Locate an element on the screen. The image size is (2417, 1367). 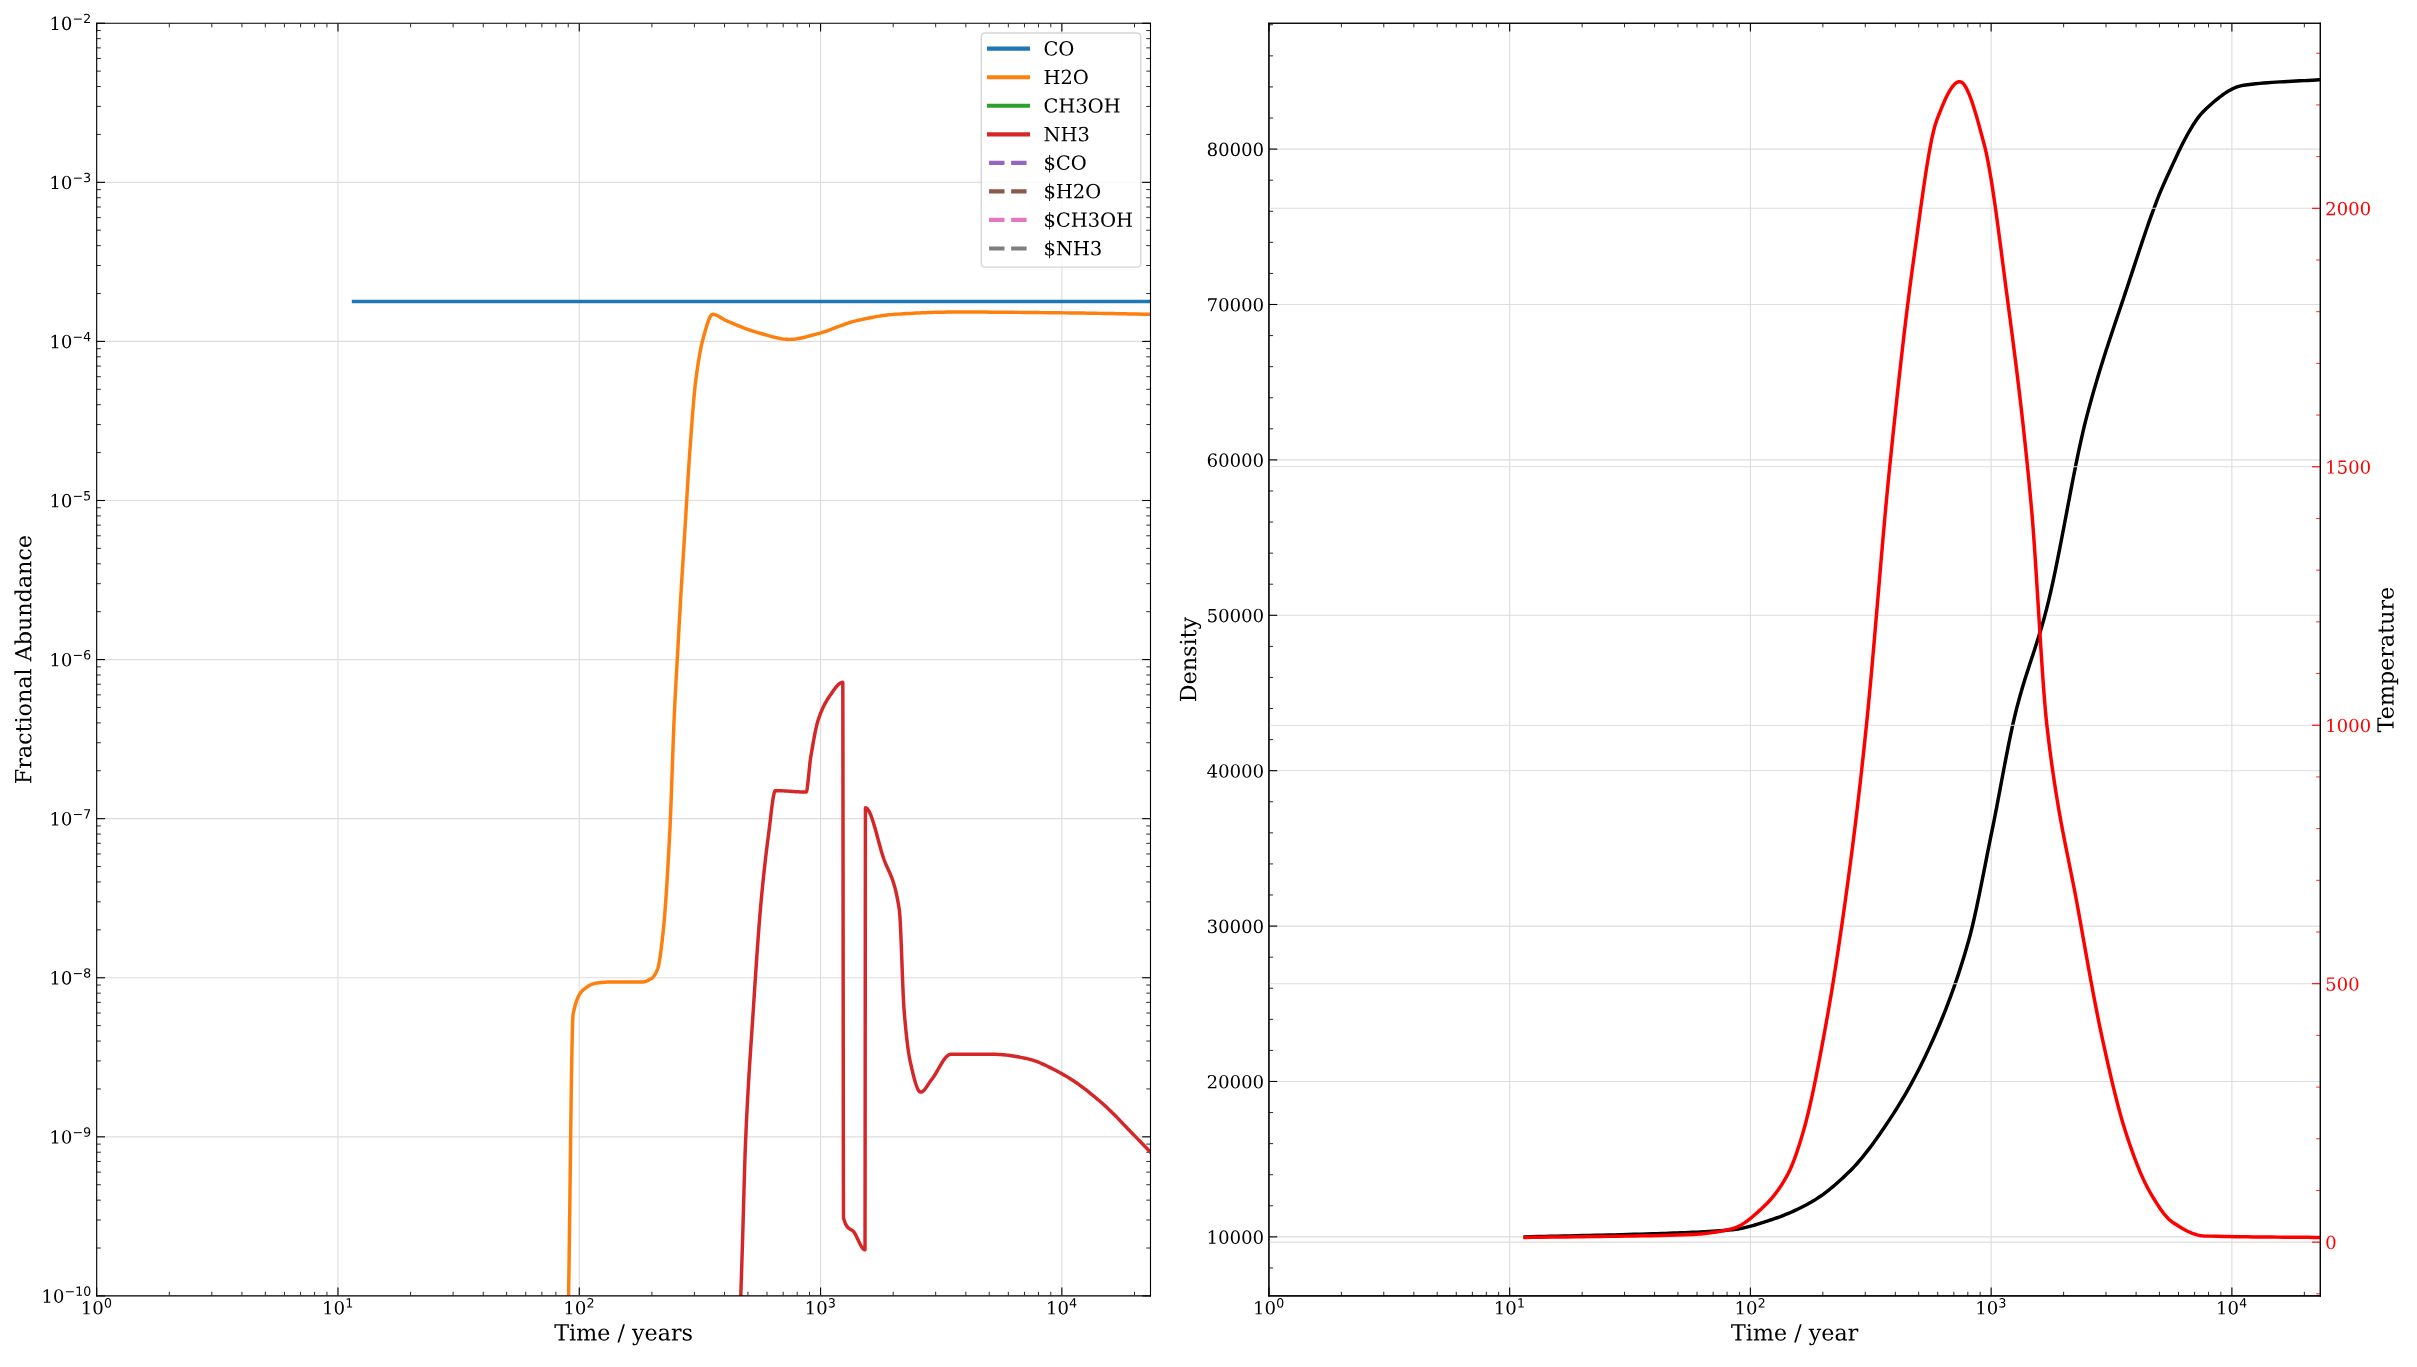
x-axis-title: Time / years is located at coordinates (623, 1335).